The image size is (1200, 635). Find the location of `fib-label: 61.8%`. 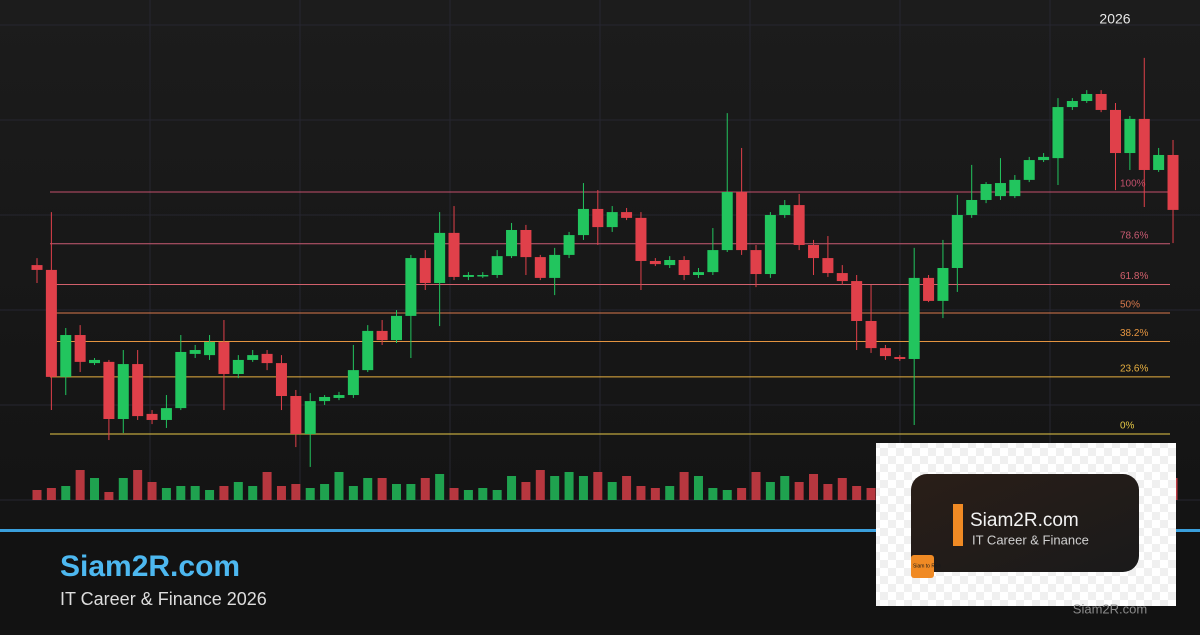

fib-label: 61.8% is located at coordinates (1134, 276).